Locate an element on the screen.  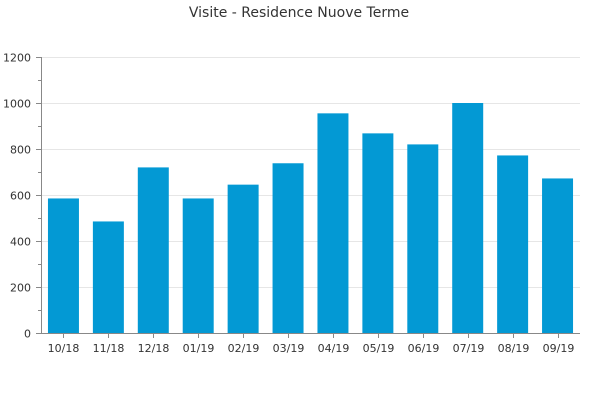
x-tick-label: 11/18 is located at coordinates (109, 348).